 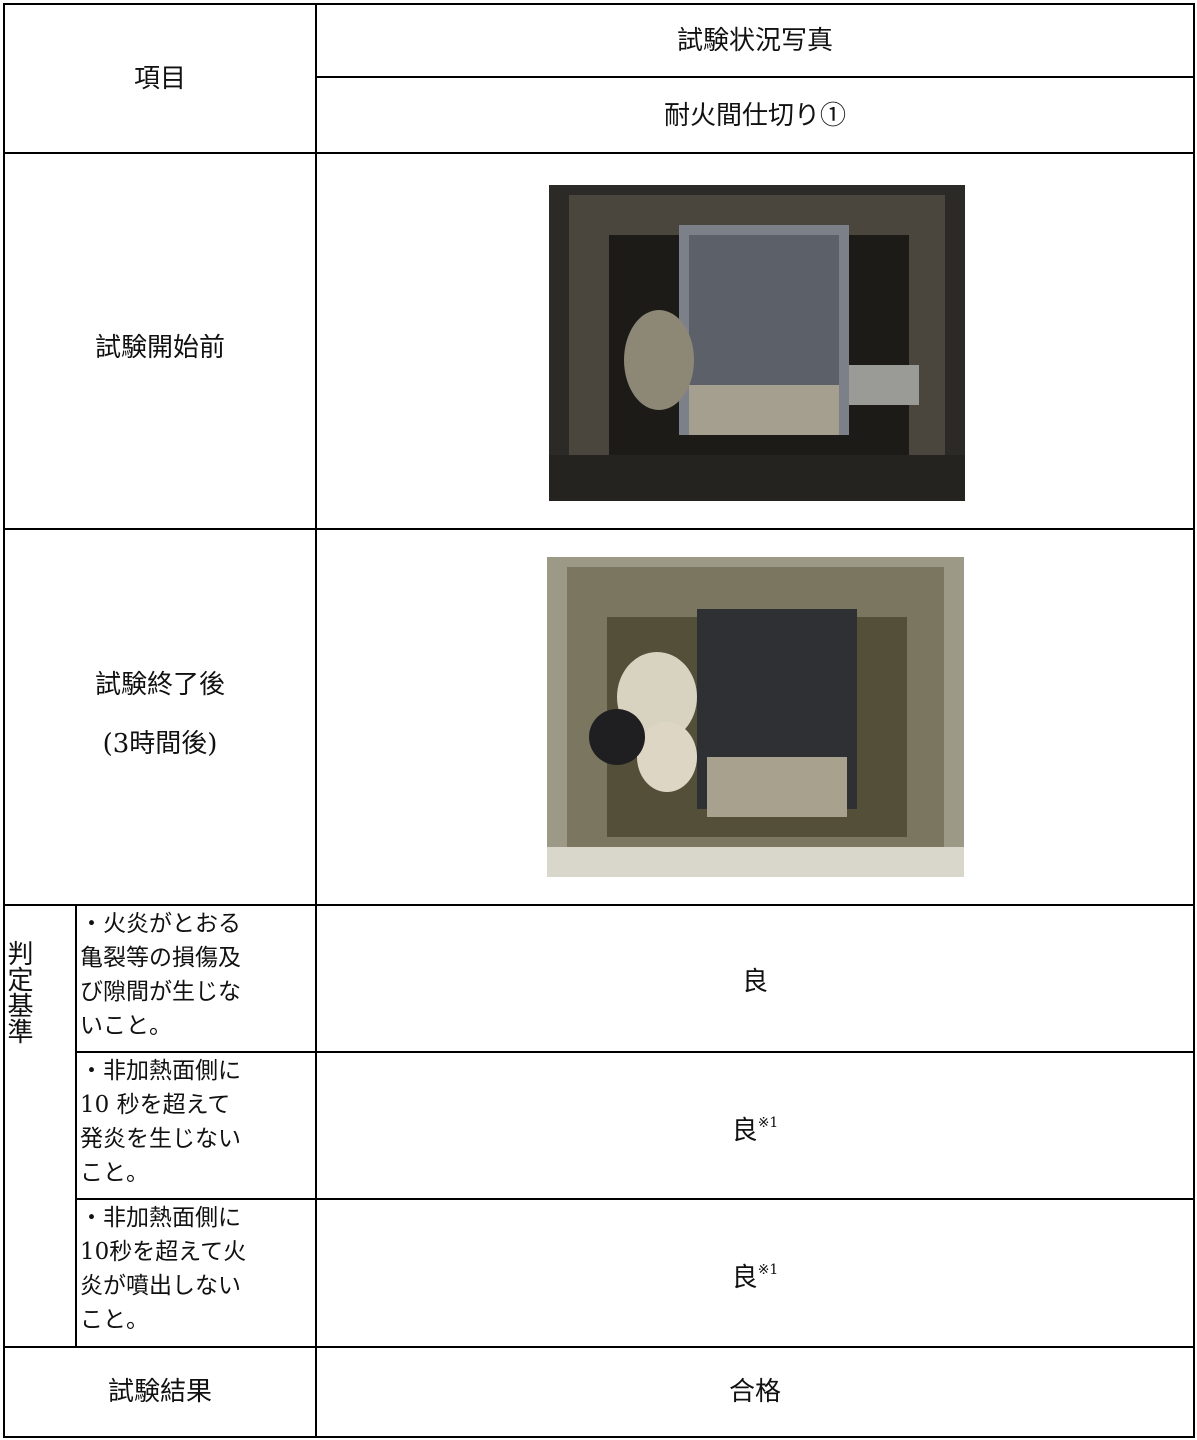 What do you see at coordinates (159, 1392) in the screenshot?
I see `footer-label: 試験結果` at bounding box center [159, 1392].